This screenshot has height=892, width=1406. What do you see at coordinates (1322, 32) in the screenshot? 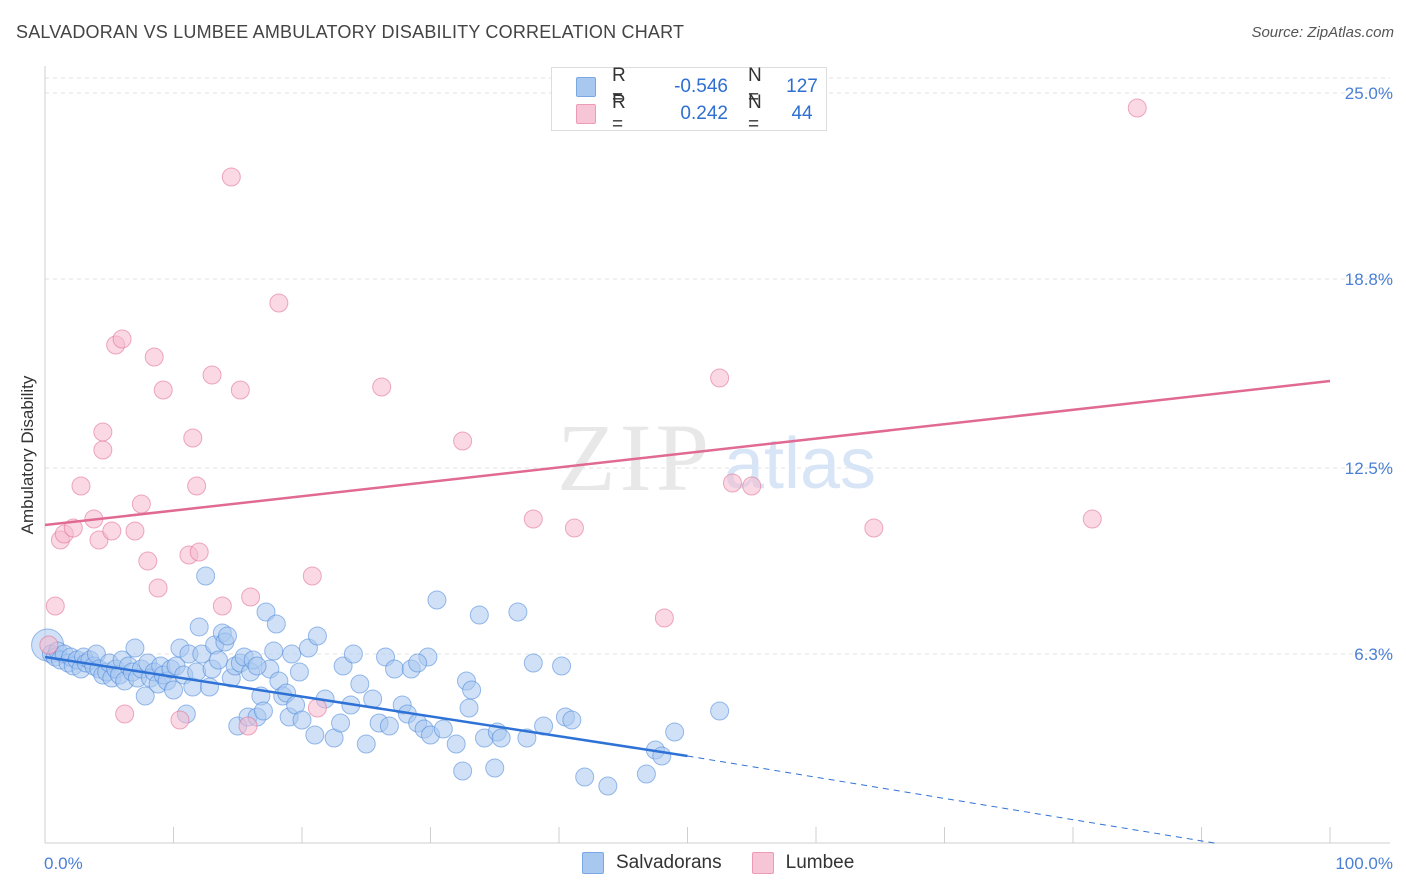
I see `source-label: Source: ZipAtlas.com` at bounding box center [1322, 32].